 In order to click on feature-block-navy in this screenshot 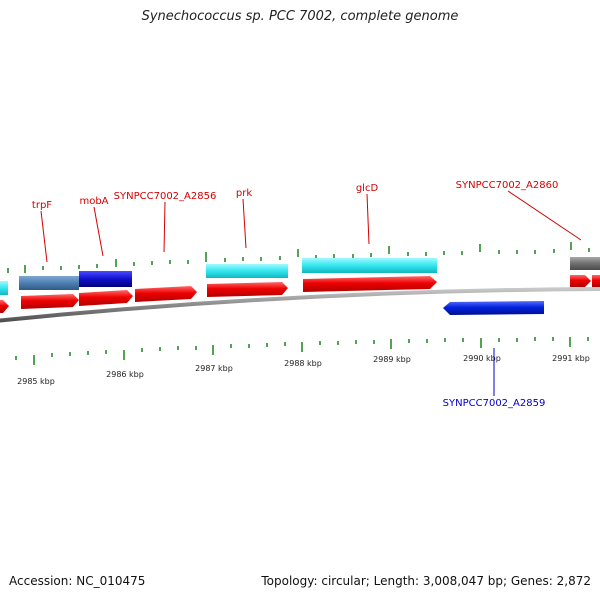, I will do `click(105, 279)`.